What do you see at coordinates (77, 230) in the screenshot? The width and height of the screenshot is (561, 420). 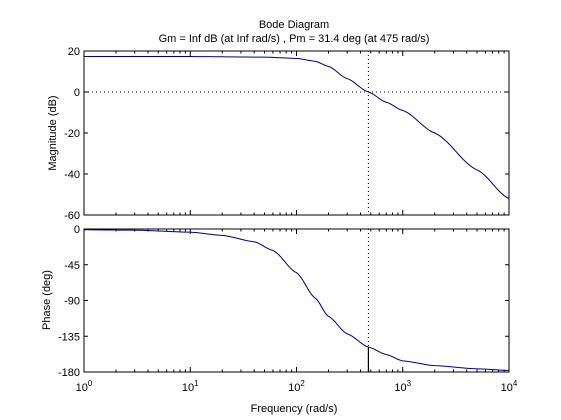 I see `phase-ytick-label: 0` at bounding box center [77, 230].